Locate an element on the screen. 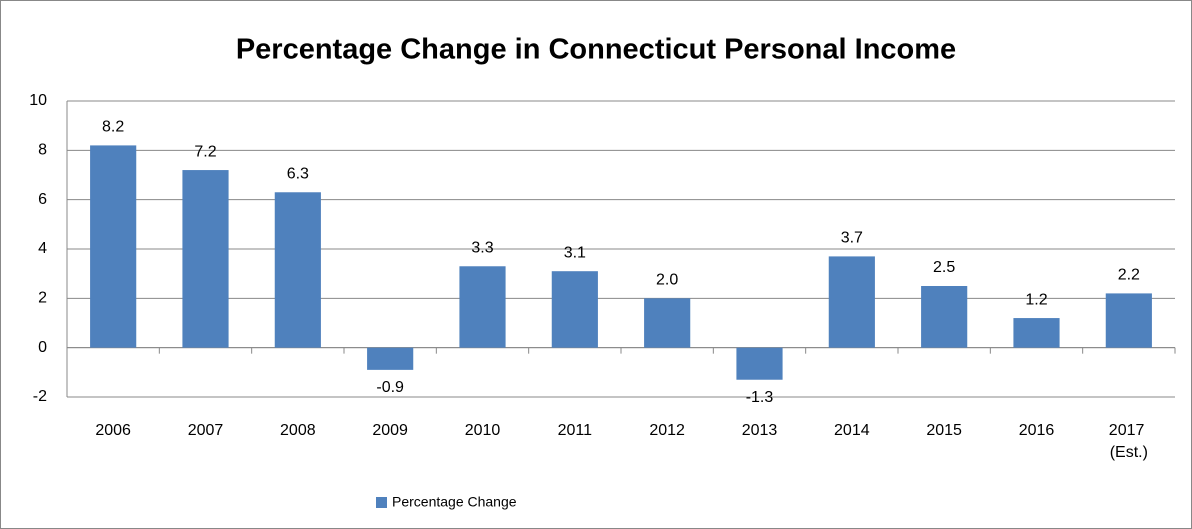 Image resolution: width=1192 pixels, height=529 pixels. x-tick-label: 2011 is located at coordinates (575, 430).